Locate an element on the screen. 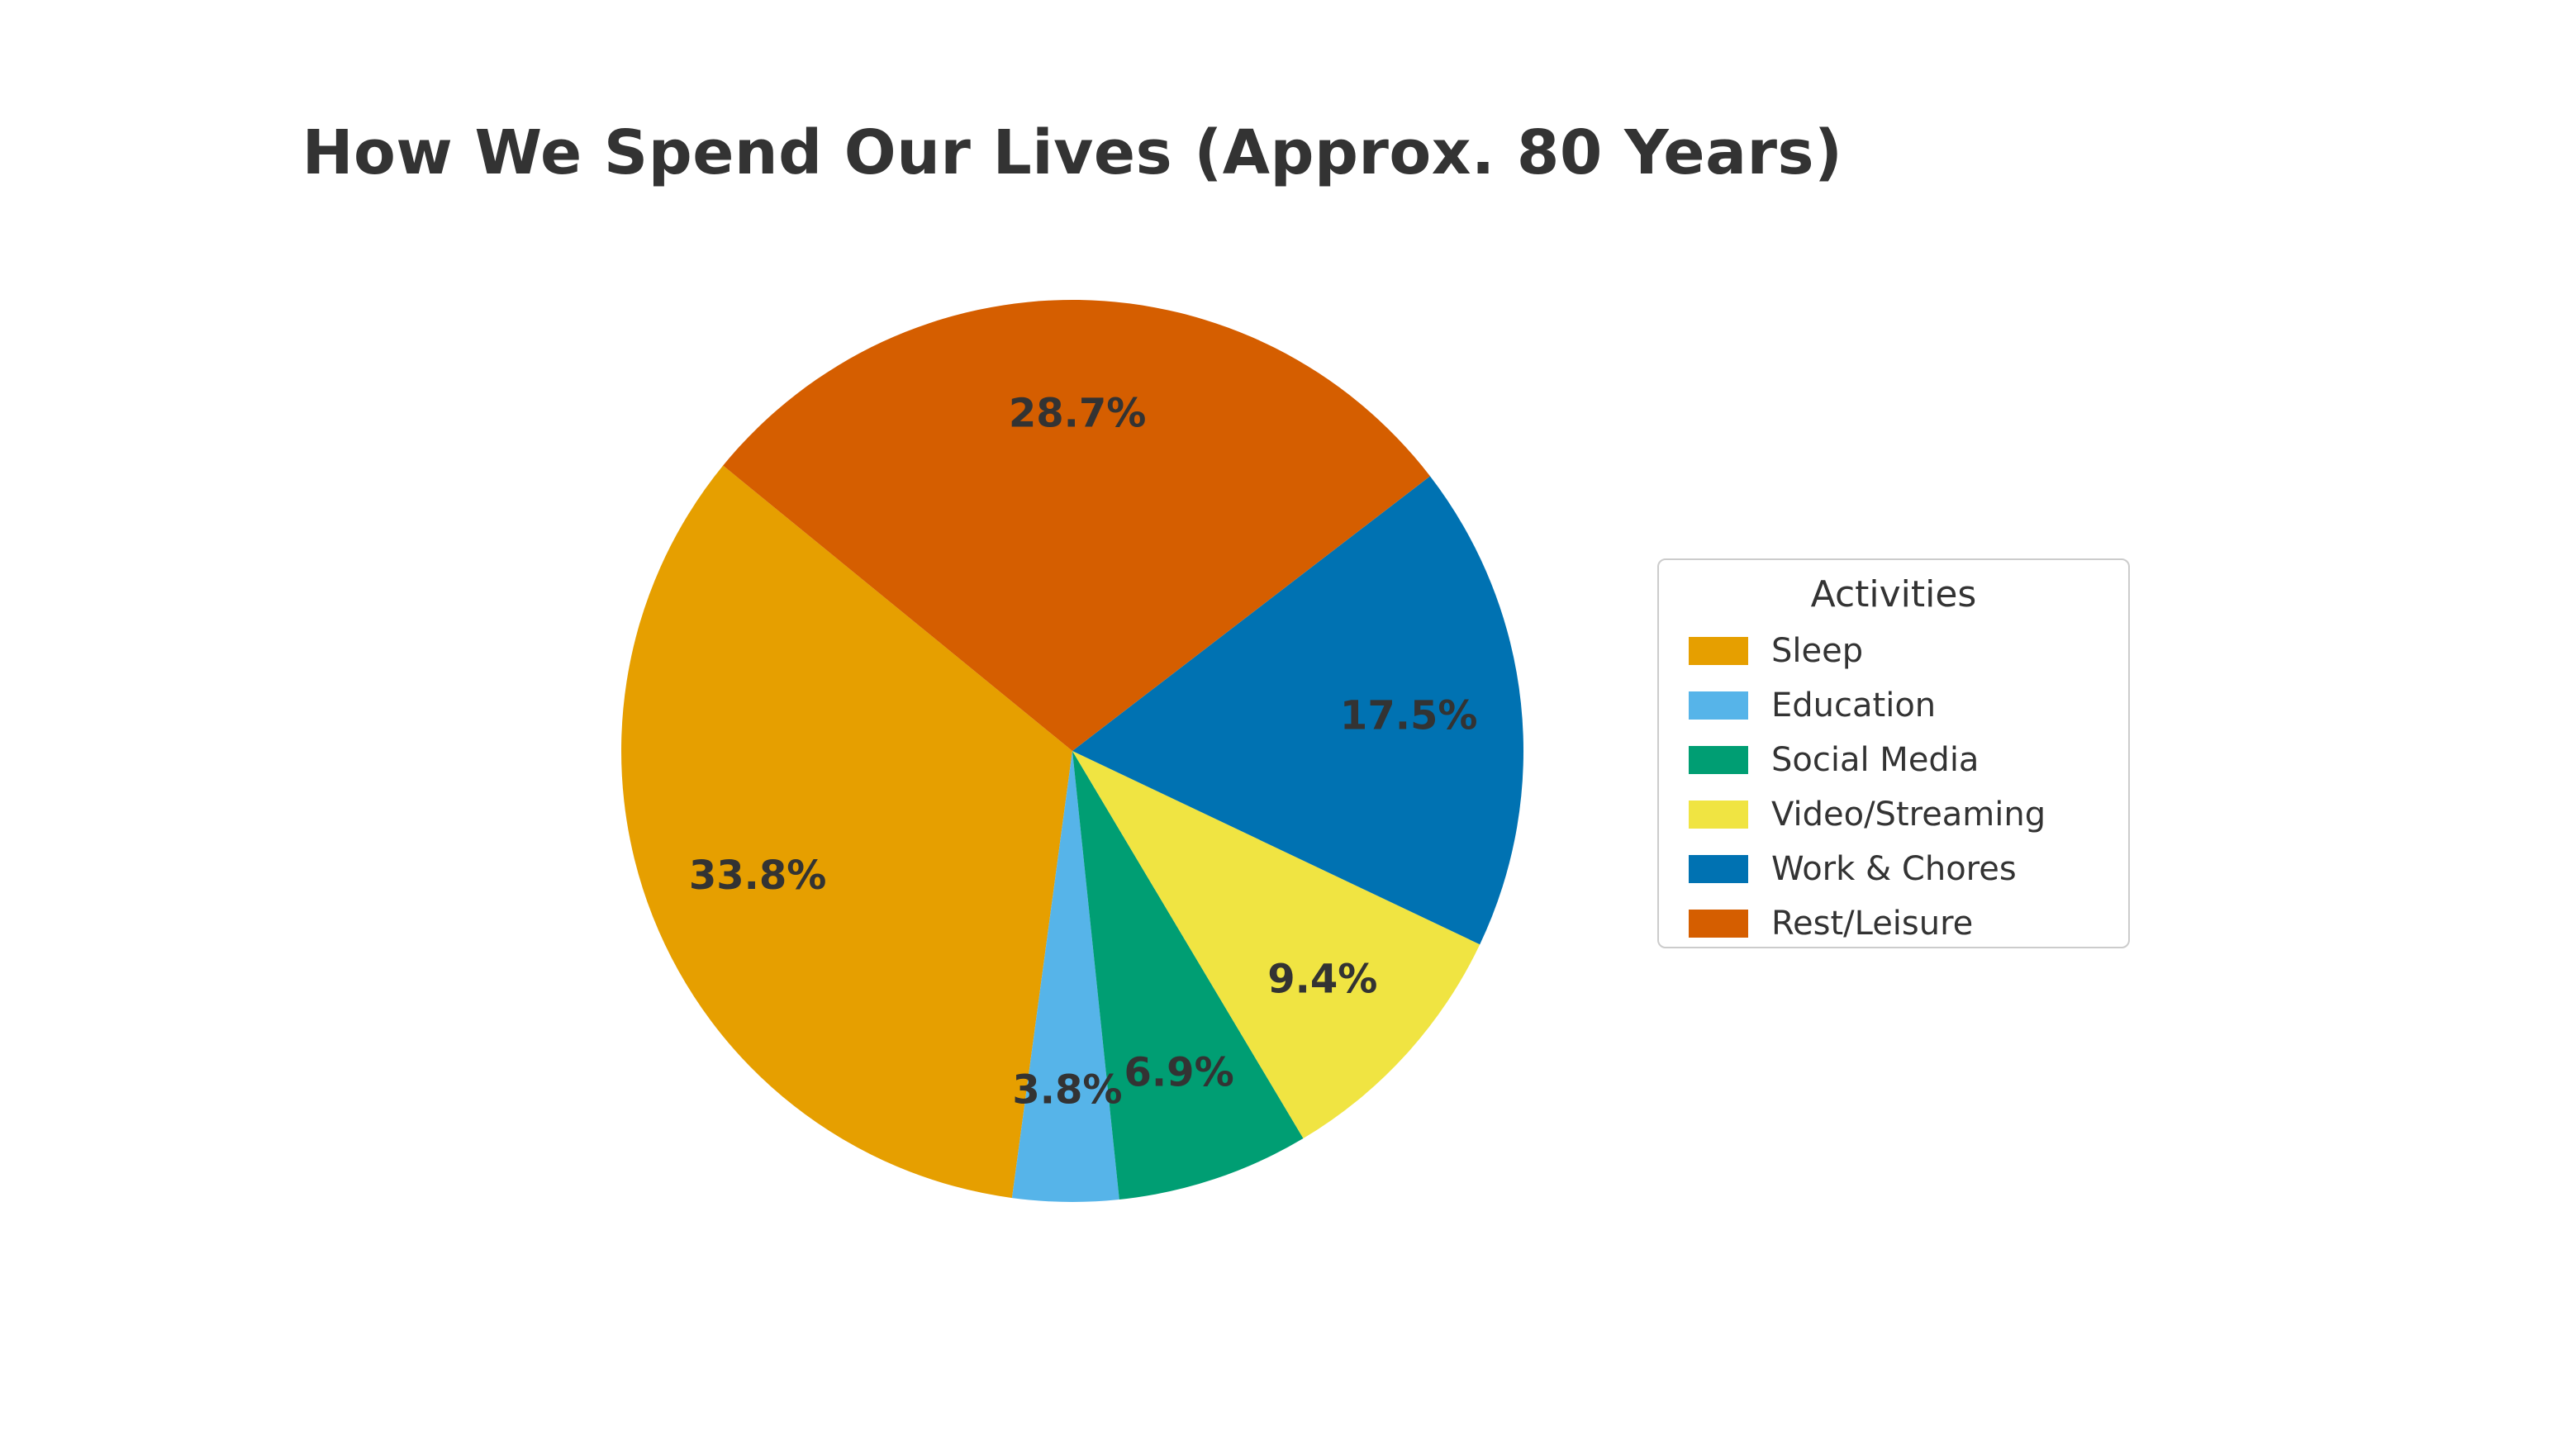 Image resolution: width=2576 pixels, height=1449 pixels. legend-item-video-streaming: Video/Streaming is located at coordinates (1893, 814).